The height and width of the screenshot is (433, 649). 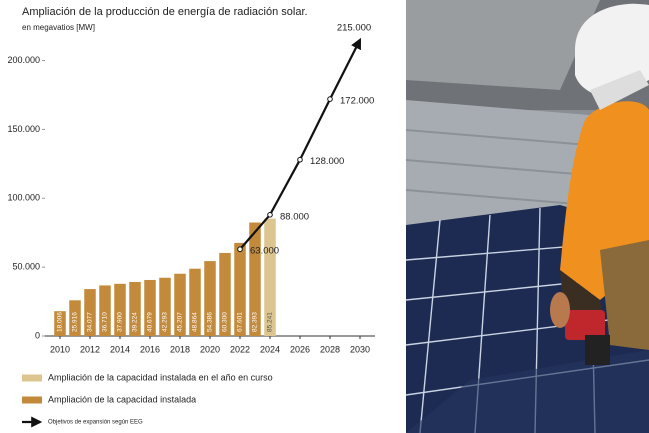 What do you see at coordinates (240, 349) in the screenshot?
I see `x-tick-label: 2022` at bounding box center [240, 349].